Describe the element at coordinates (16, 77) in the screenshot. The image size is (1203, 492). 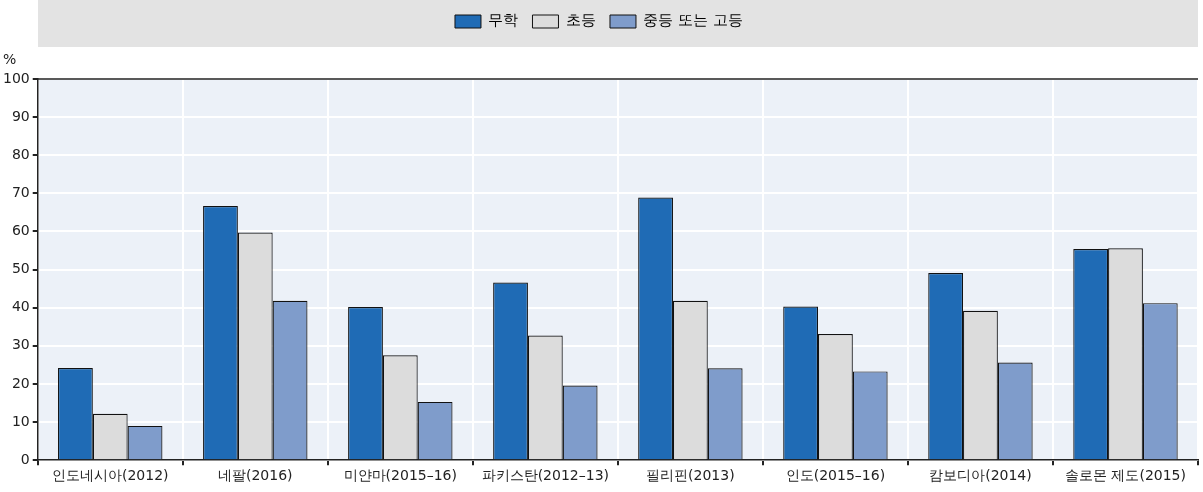
I see `y-tick-label: 100` at that location.